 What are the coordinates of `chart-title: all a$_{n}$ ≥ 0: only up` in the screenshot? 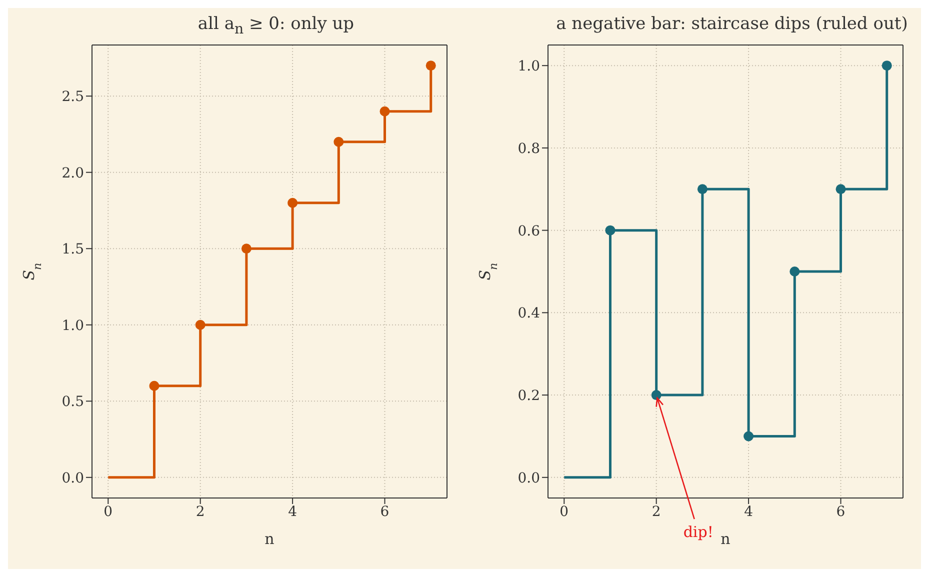 It's located at (276, 26).